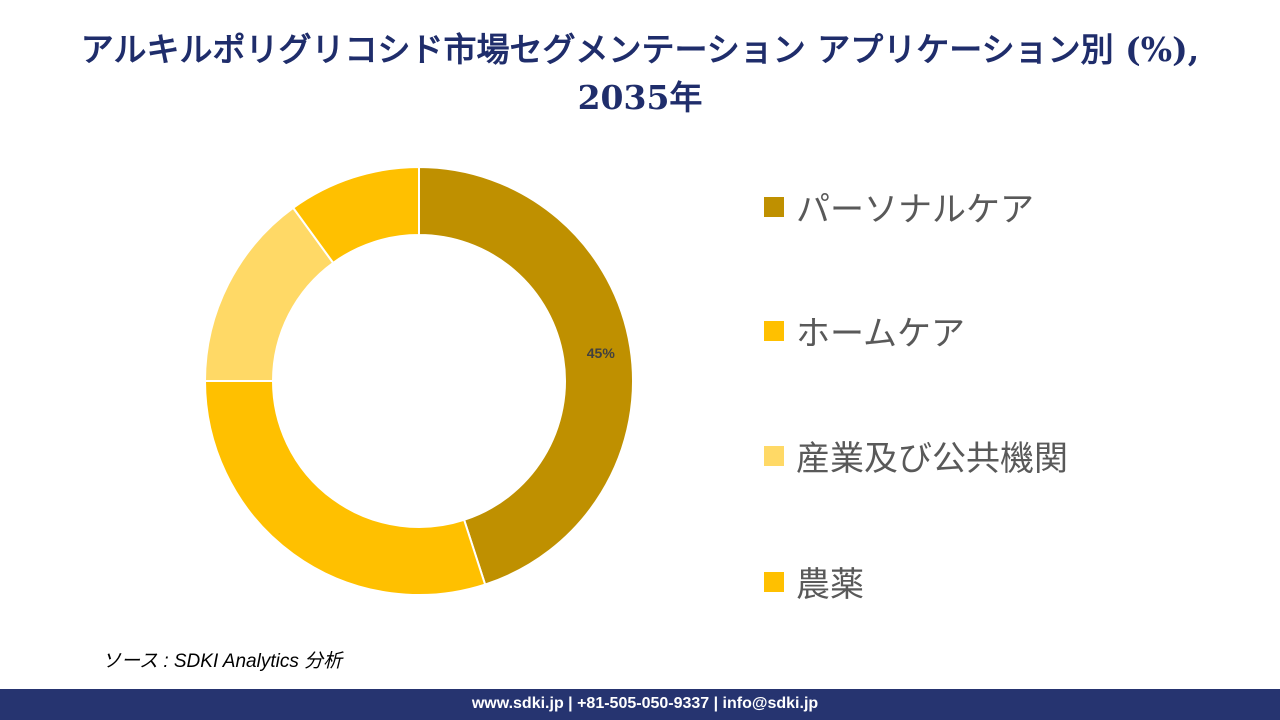  I want to click on legend-label: 産業及び公共機関, so click(932, 459).